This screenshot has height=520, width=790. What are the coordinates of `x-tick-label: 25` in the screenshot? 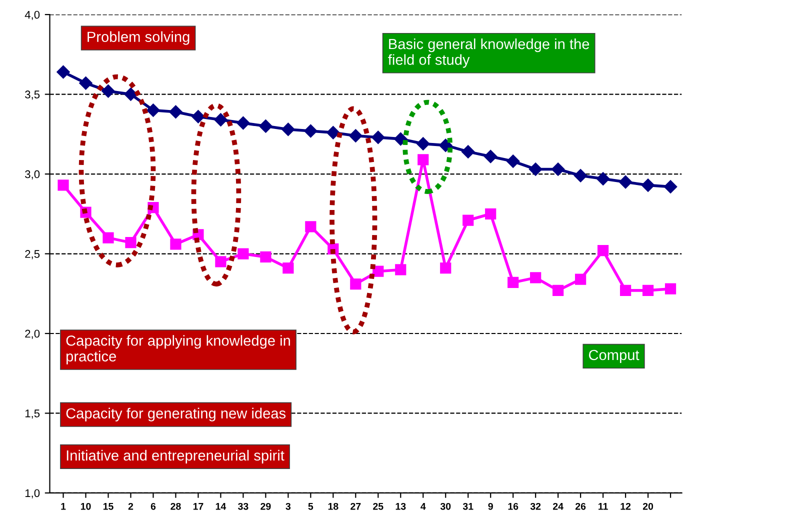 It's located at (378, 506).